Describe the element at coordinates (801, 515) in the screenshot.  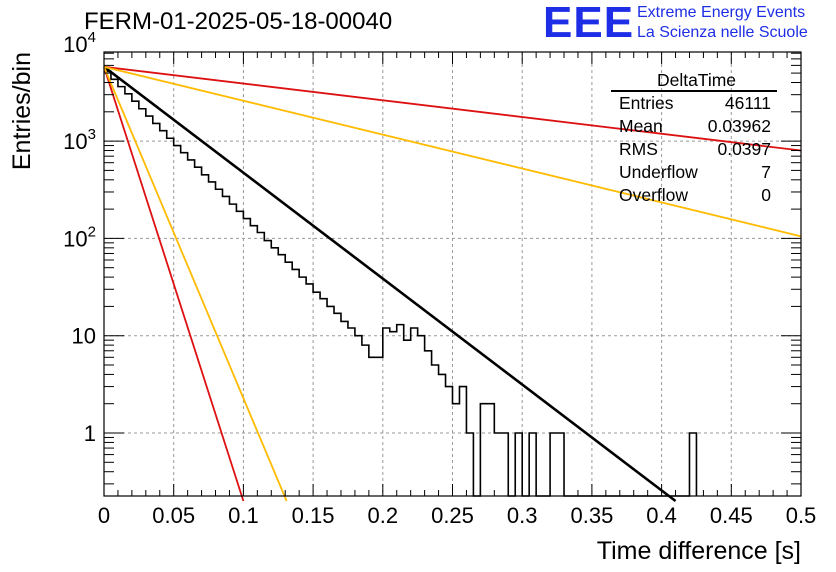
I see `x-tick-label: 0.5` at that location.